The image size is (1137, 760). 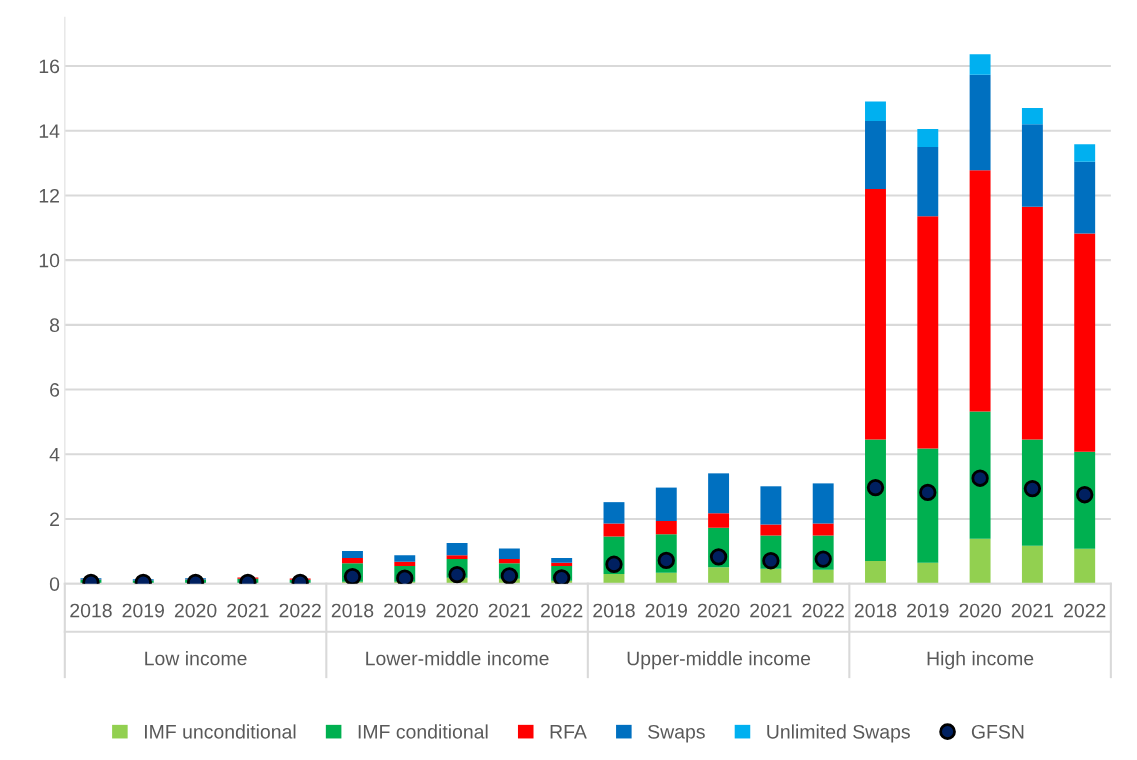 I want to click on y-tick-label: 4, so click(x=54, y=454).